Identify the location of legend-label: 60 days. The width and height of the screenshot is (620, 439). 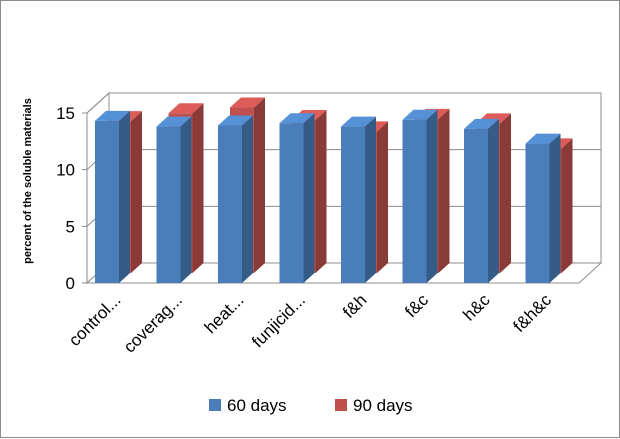
(257, 405).